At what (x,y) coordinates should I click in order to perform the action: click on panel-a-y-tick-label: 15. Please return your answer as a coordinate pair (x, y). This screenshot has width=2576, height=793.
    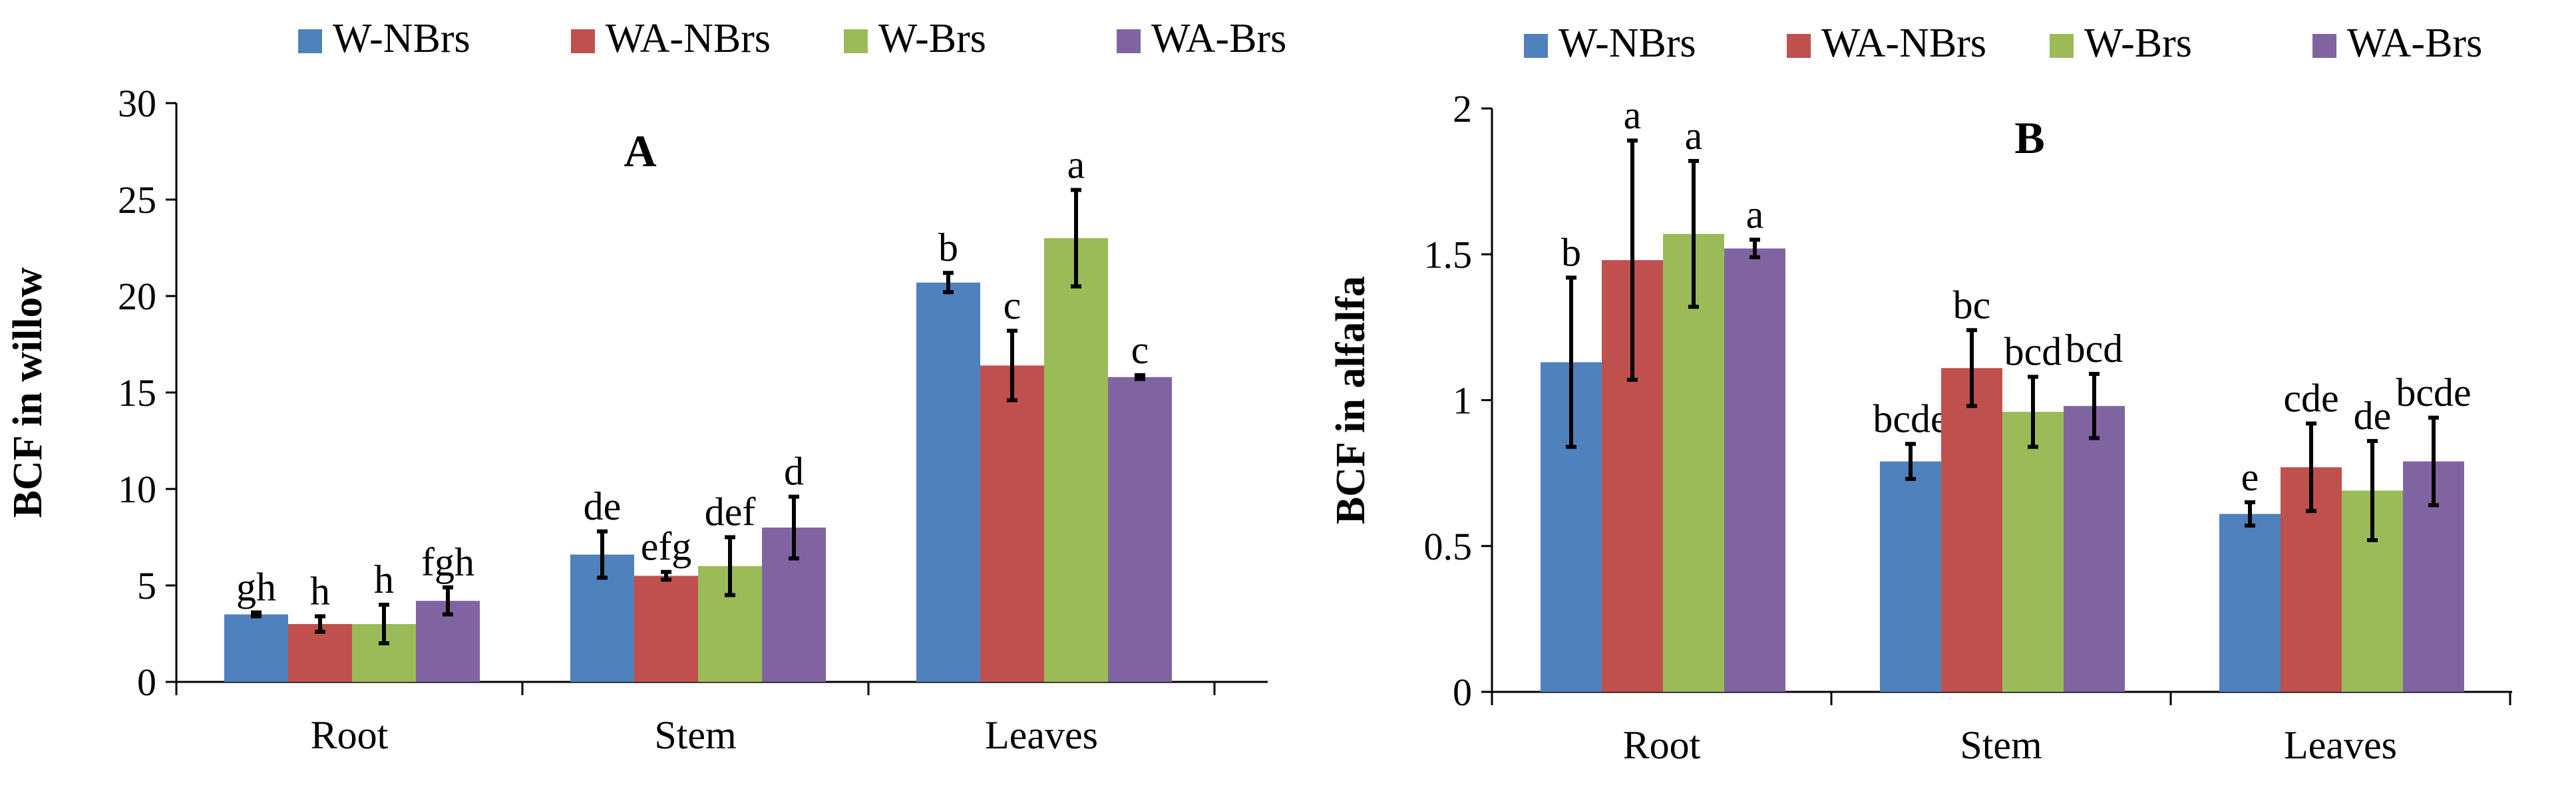
    Looking at the image, I should click on (137, 392).